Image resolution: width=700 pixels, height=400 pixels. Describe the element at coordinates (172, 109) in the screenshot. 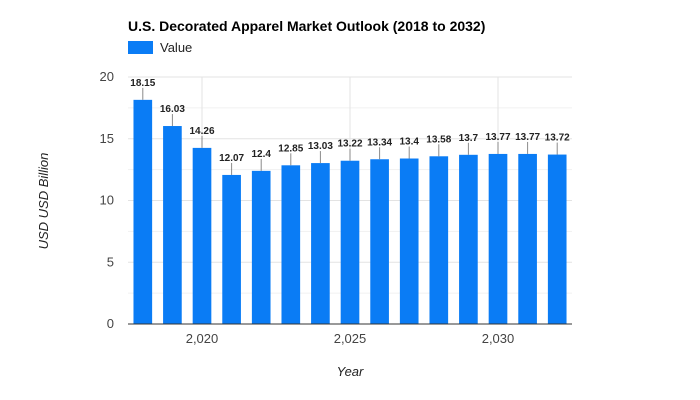

I see `data-label: 16.03` at that location.